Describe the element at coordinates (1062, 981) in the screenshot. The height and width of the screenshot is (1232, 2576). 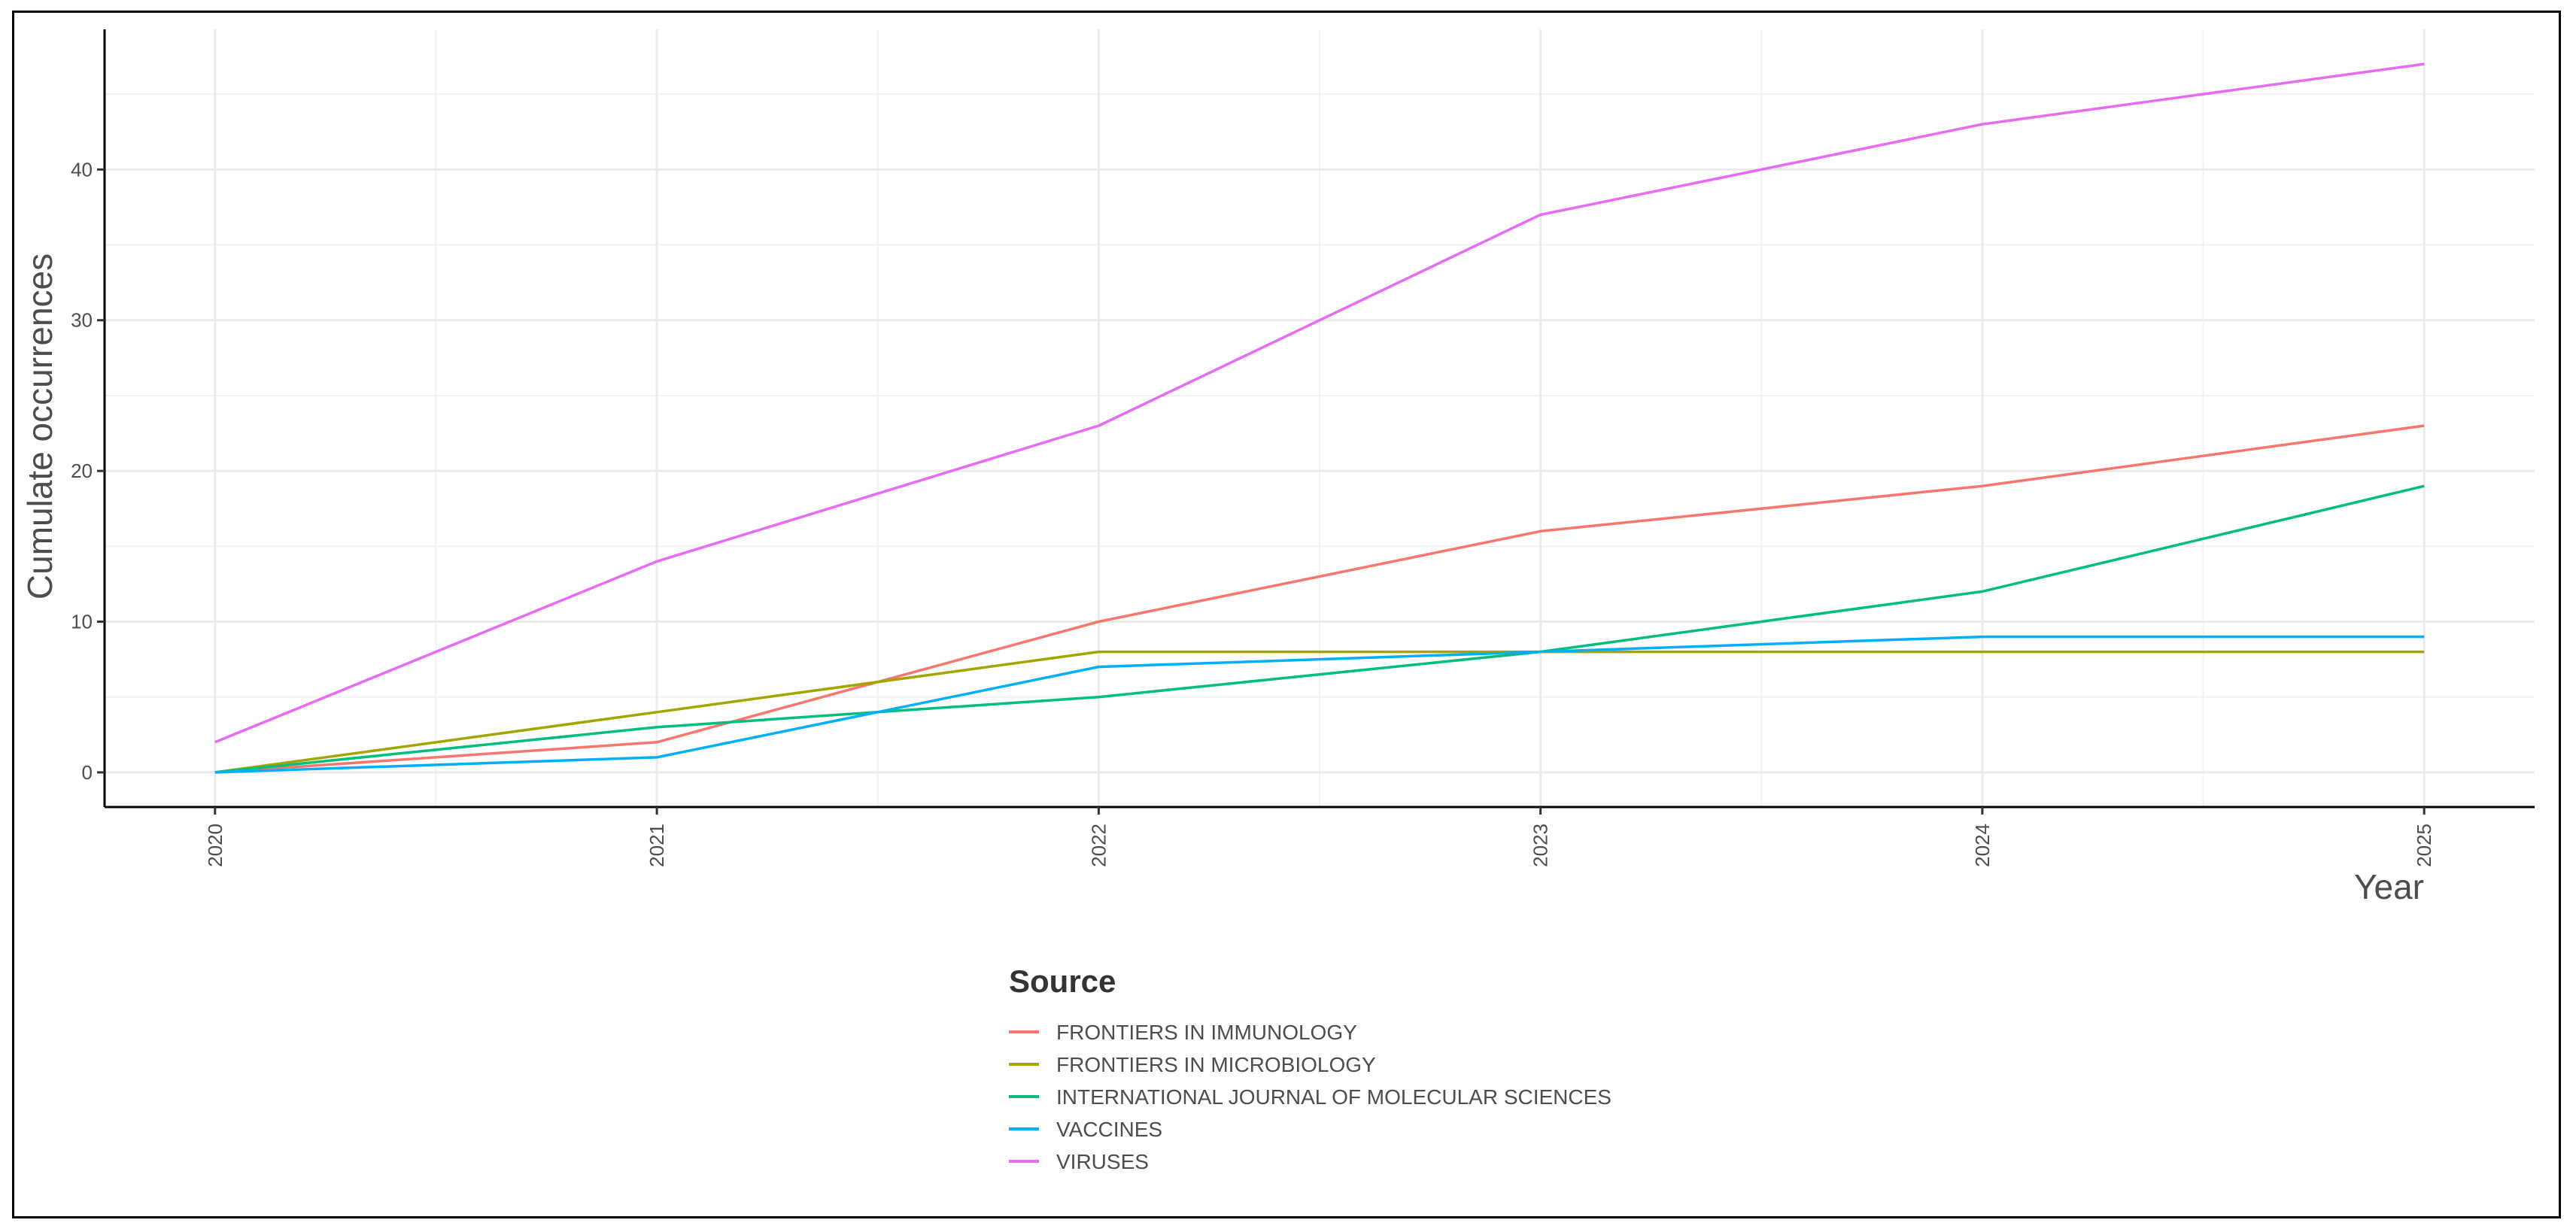
I see `legend-title: Source` at that location.